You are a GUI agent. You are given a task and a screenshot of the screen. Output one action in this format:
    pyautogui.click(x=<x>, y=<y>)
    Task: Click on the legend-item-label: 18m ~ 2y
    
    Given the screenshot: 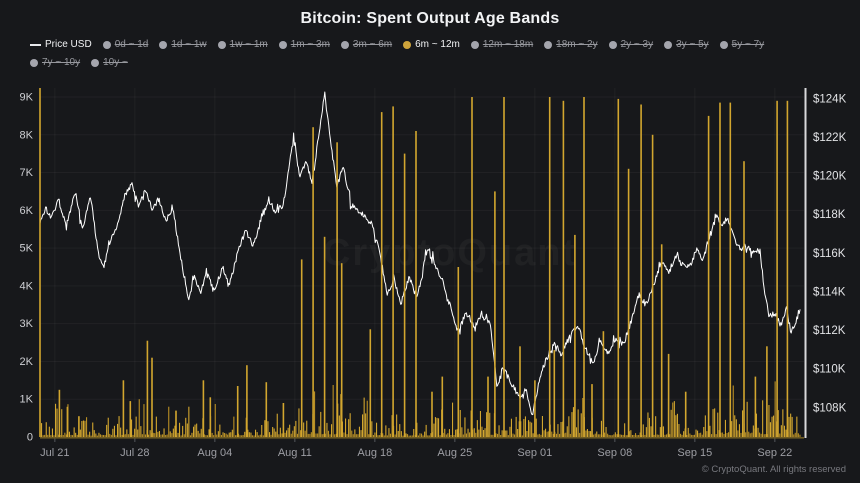 What is the action you would take?
    pyautogui.click(x=577, y=44)
    